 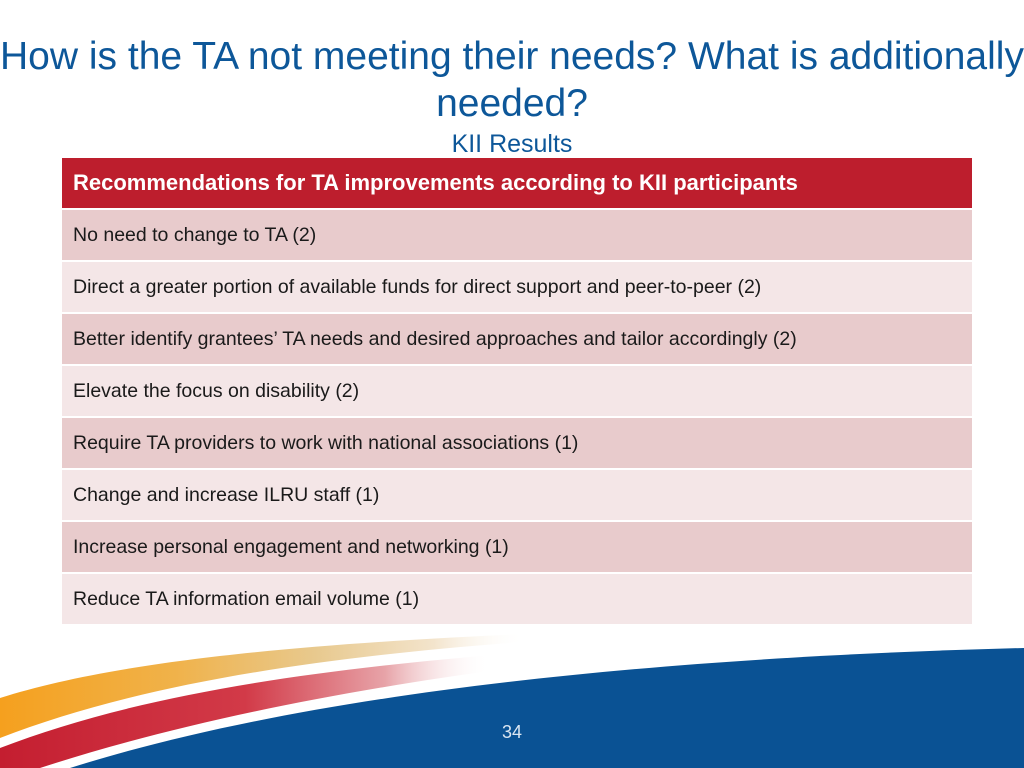 I want to click on page-number: 34, so click(x=512, y=732).